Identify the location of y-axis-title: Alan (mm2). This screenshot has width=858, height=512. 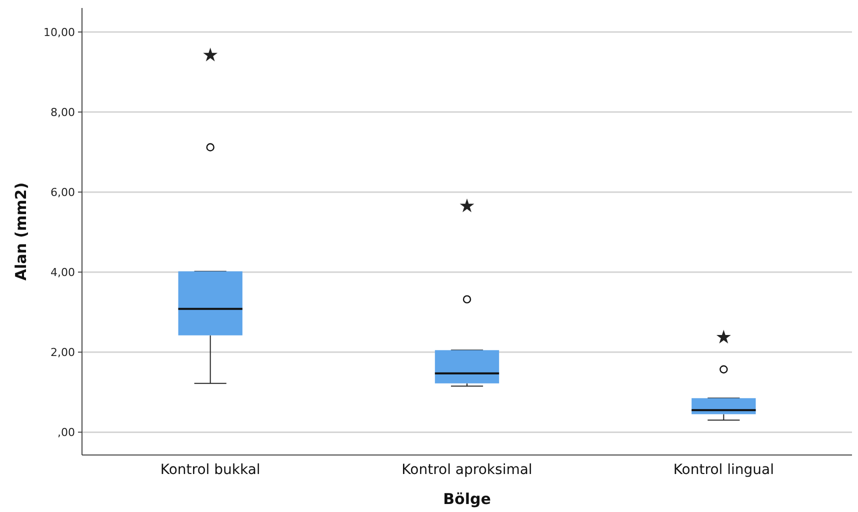
(21, 231).